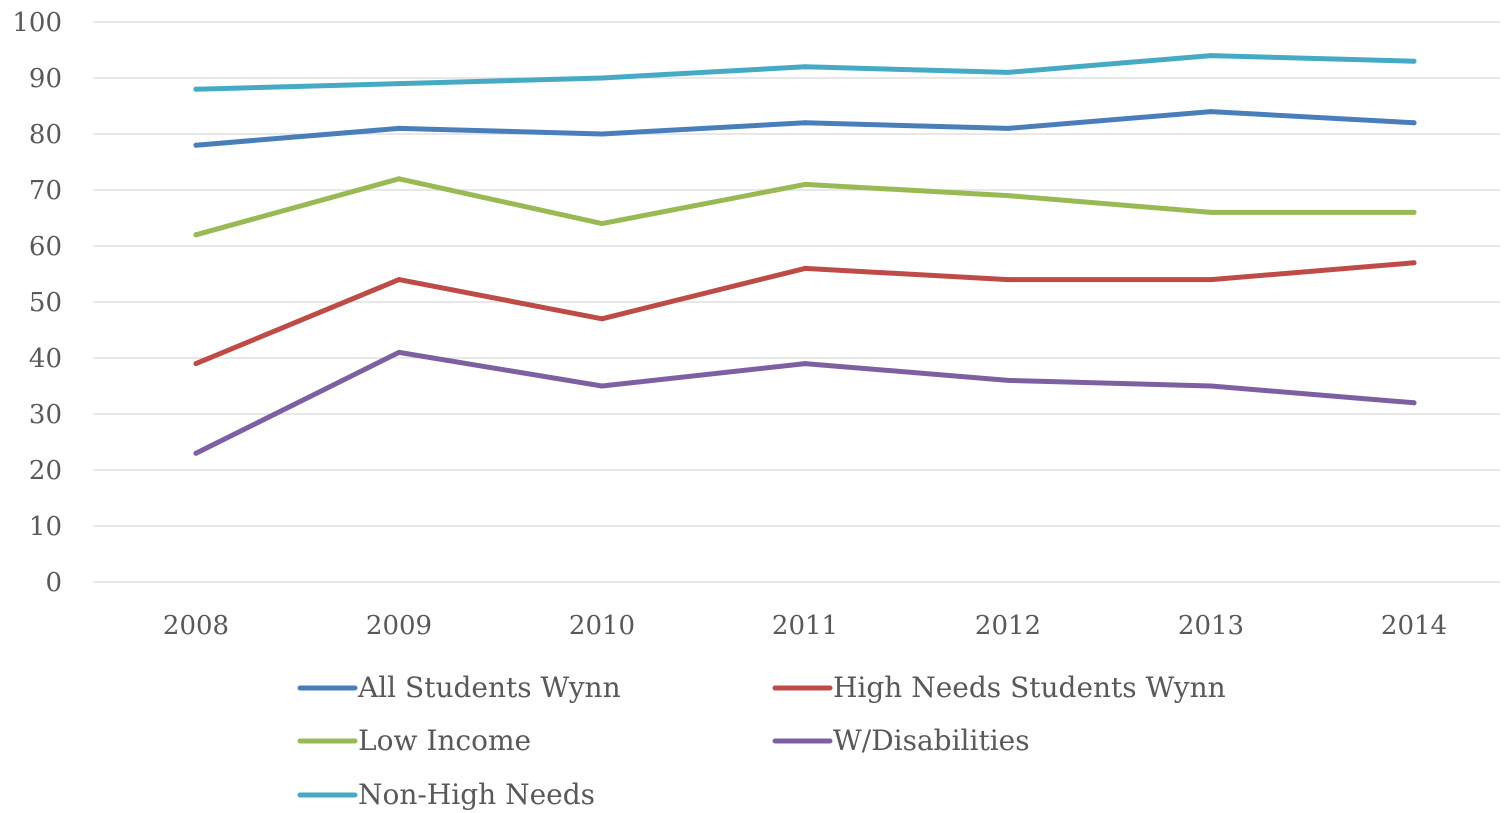 Image resolution: width=1504 pixels, height=813 pixels. What do you see at coordinates (37, 23) in the screenshot?
I see `y-tick-label: 100` at bounding box center [37, 23].